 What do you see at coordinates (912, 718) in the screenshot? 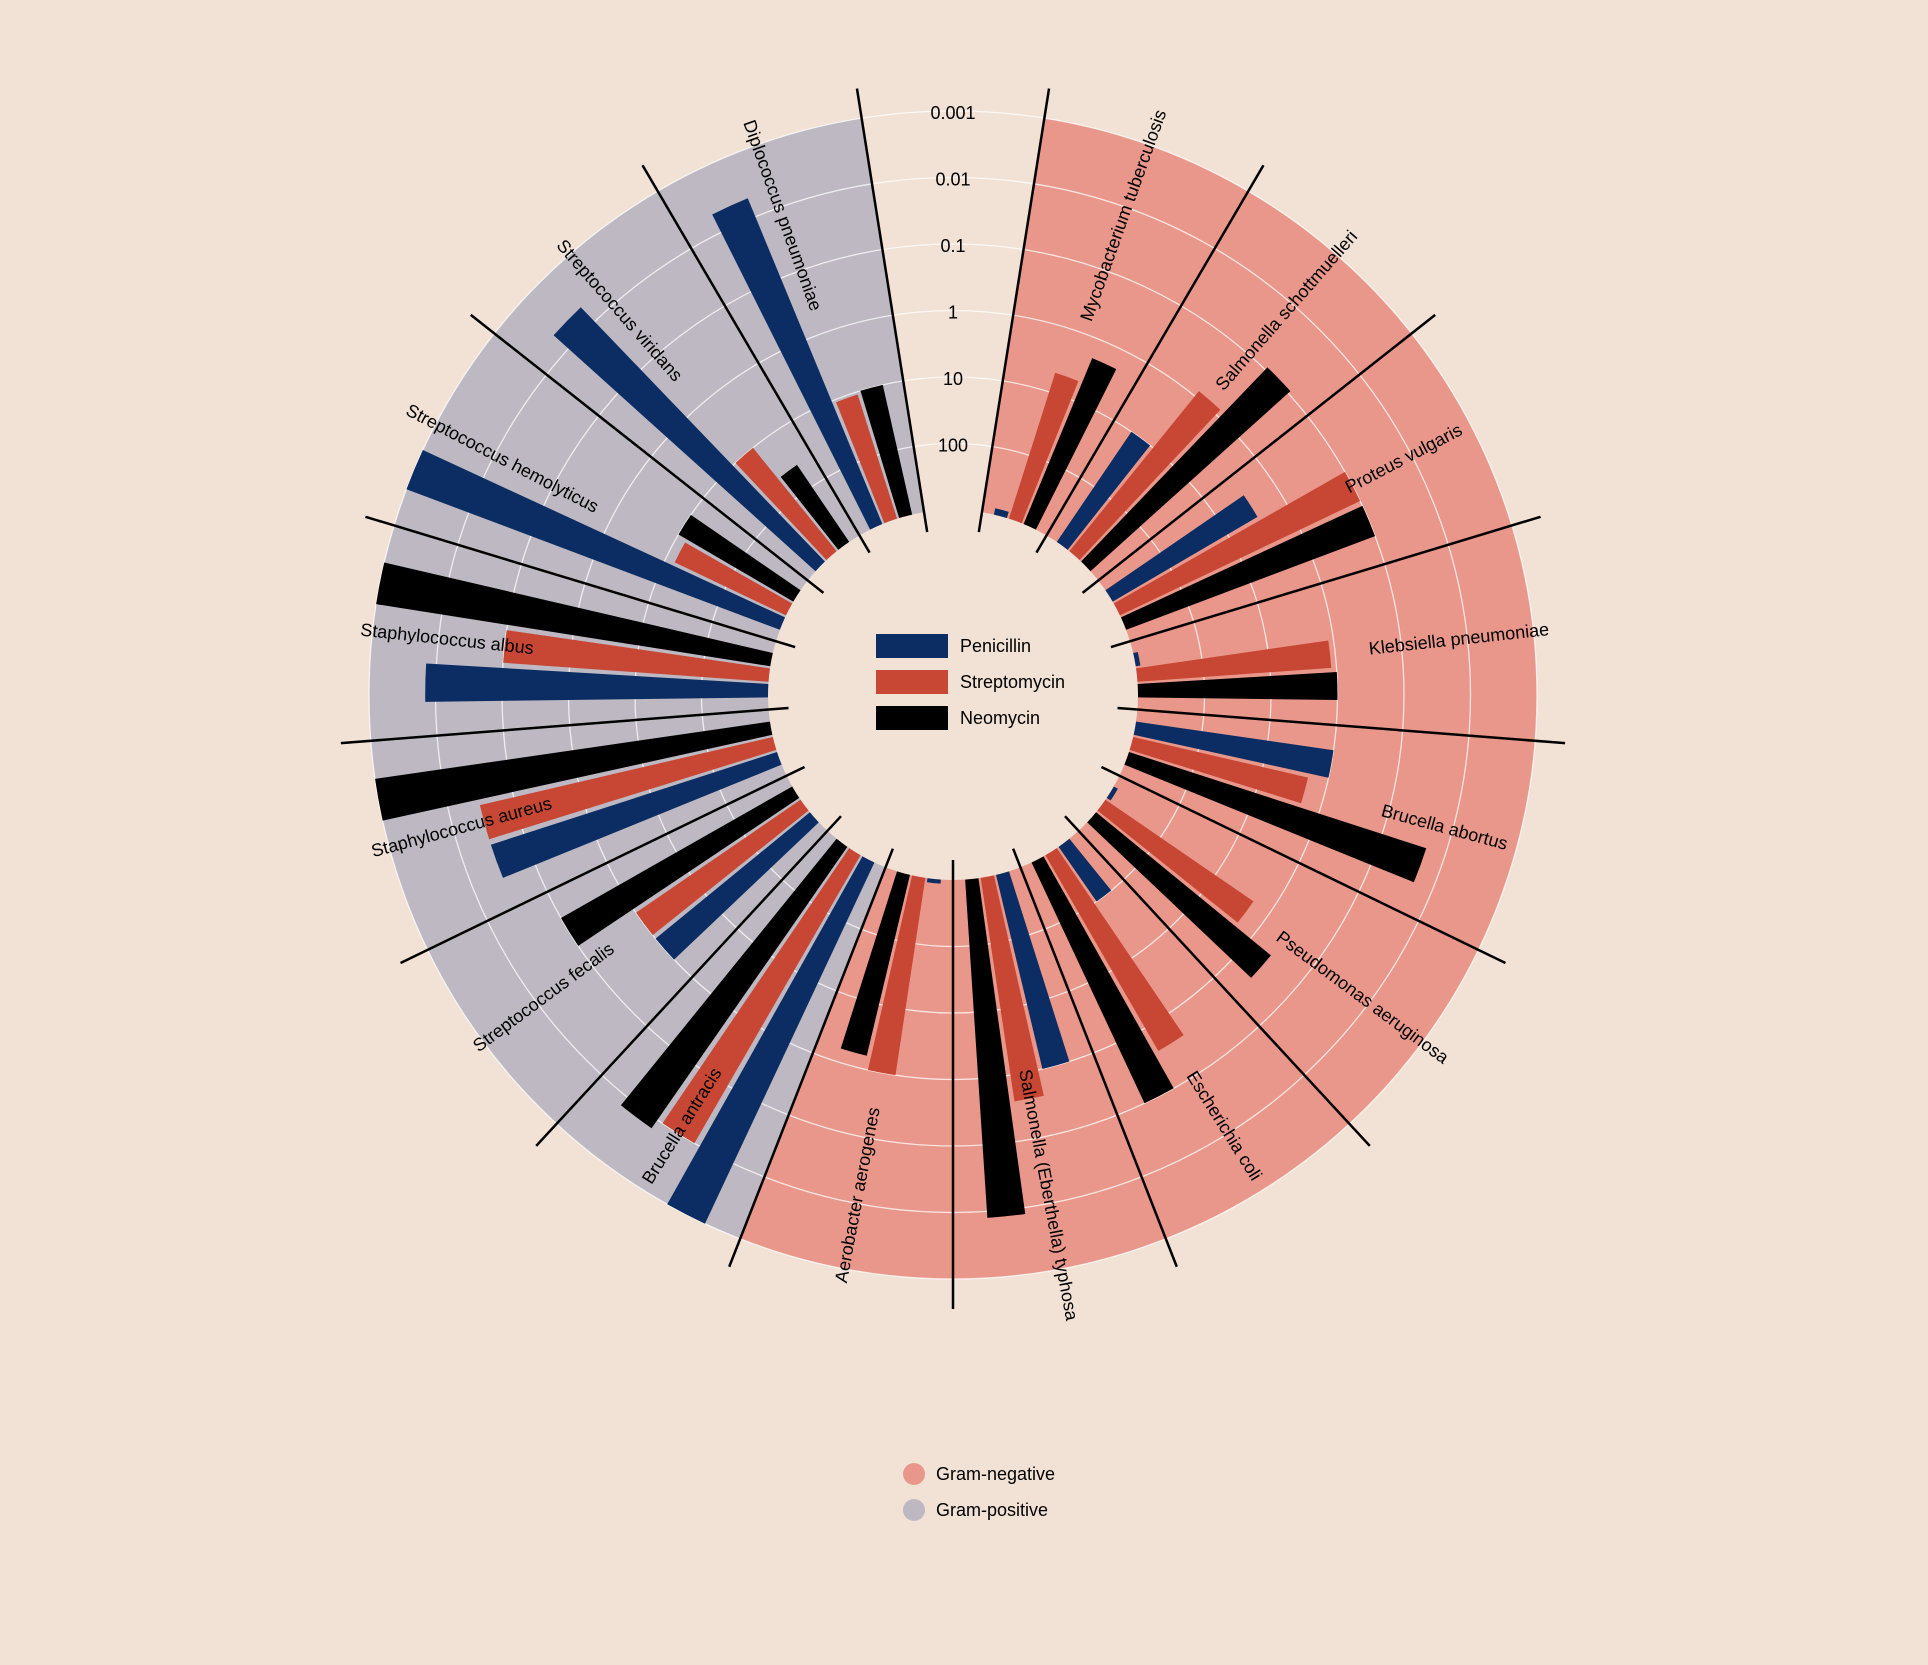
I see `legend-swatch-neomycin` at bounding box center [912, 718].